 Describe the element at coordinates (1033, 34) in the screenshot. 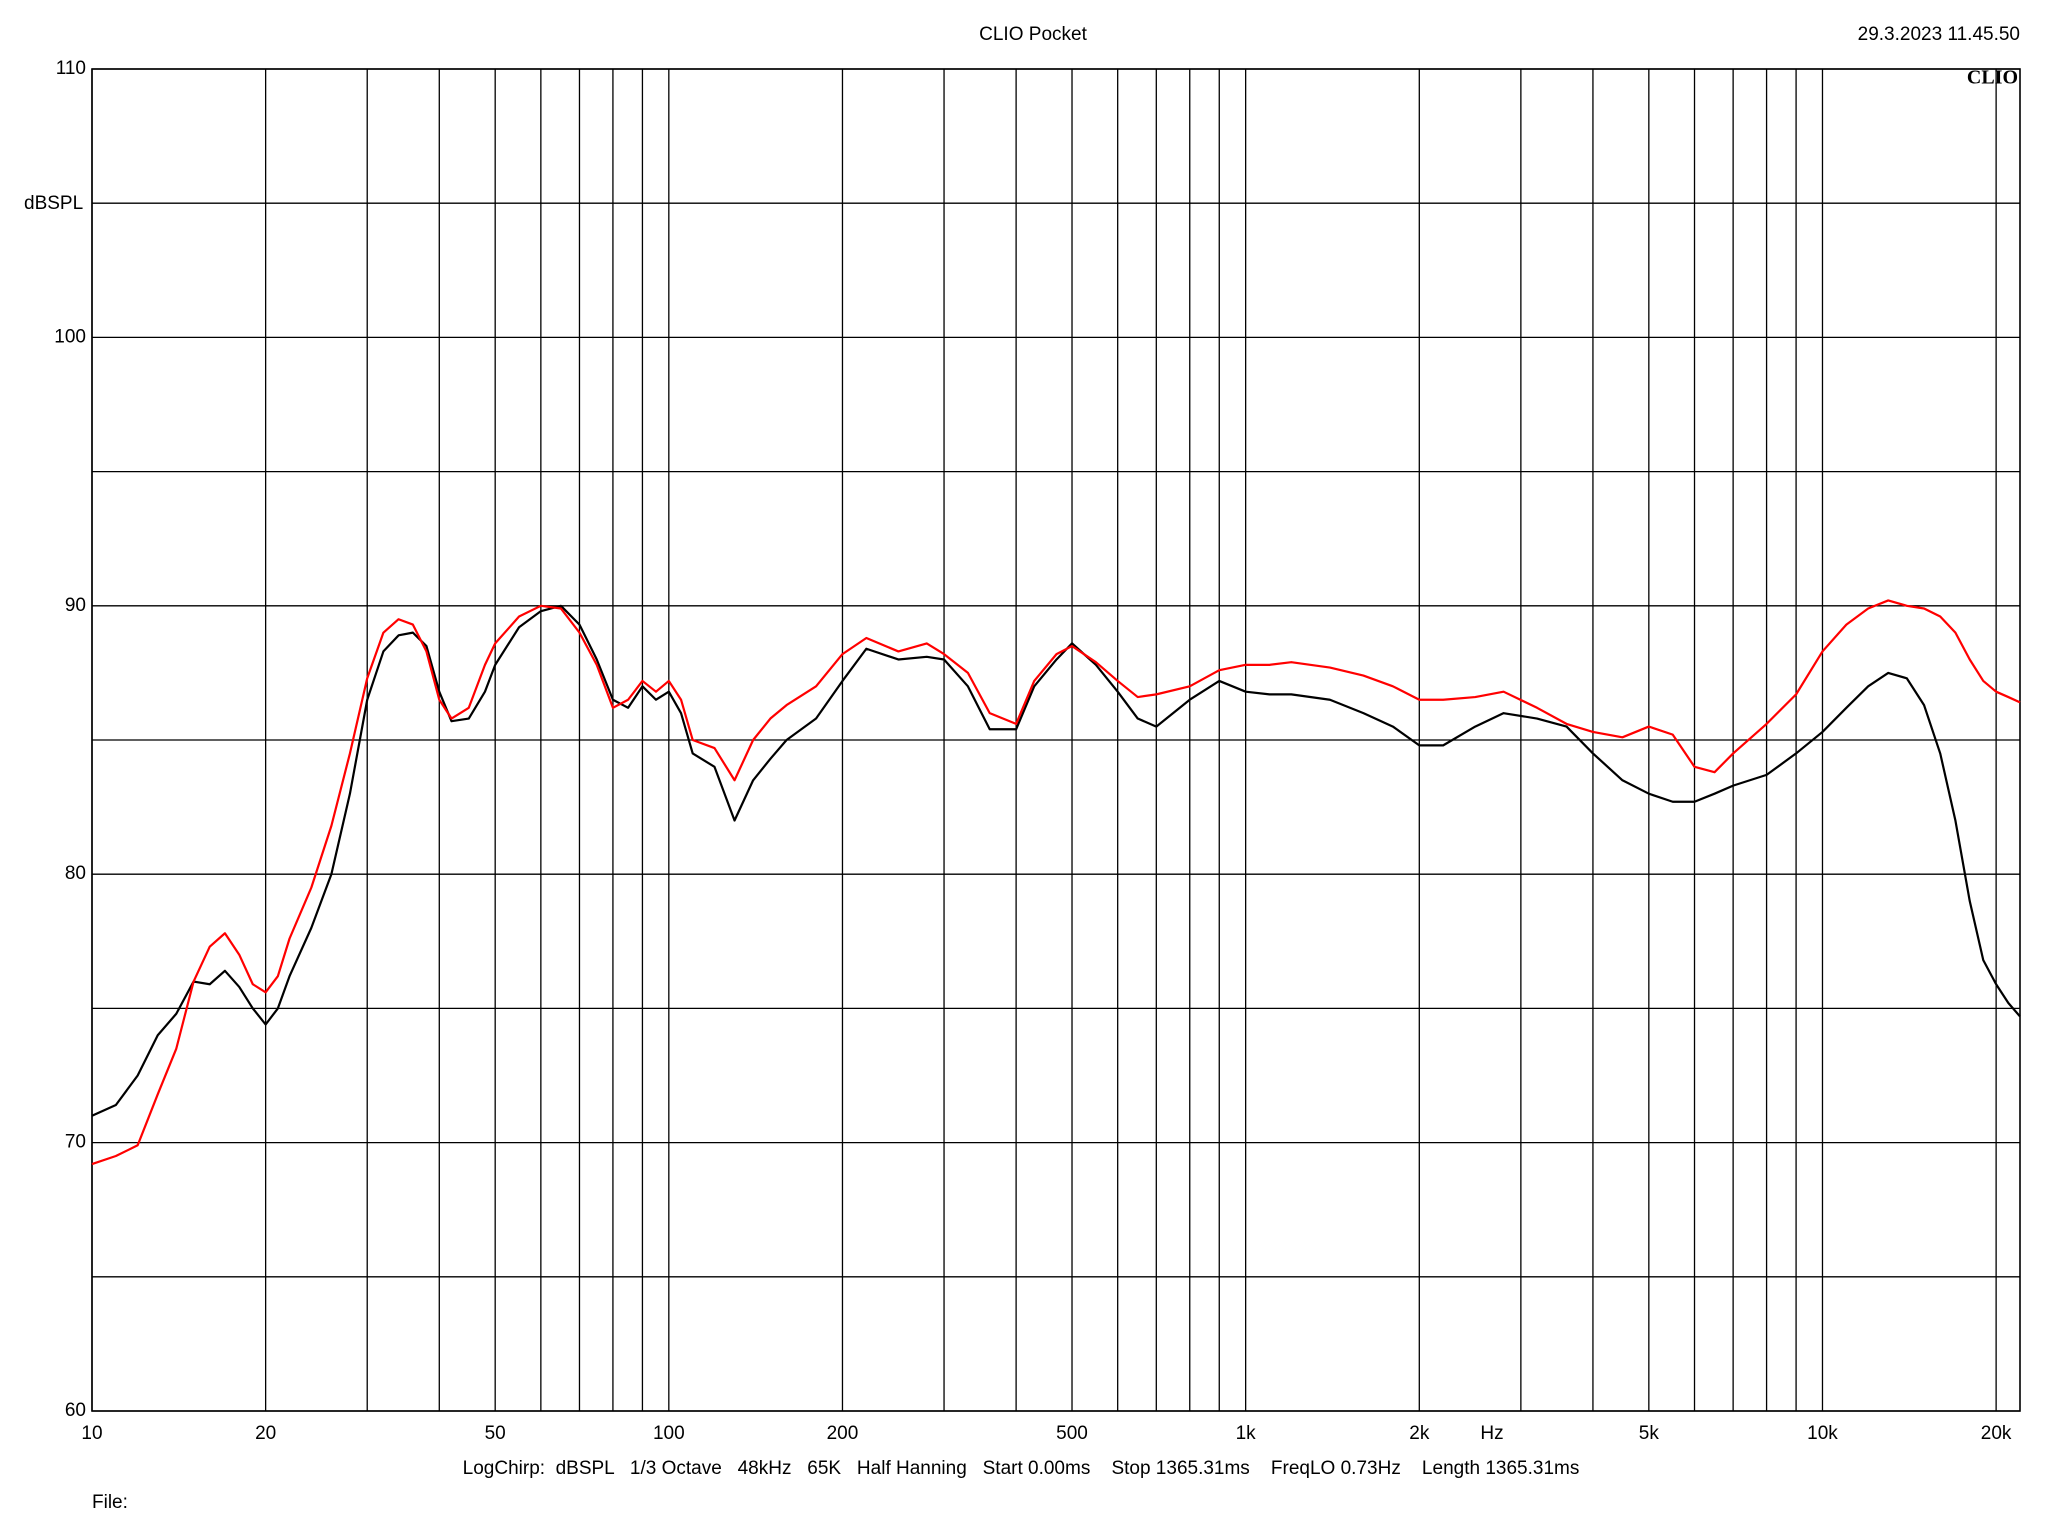

I see `chart-title: CLIO Pocket` at that location.